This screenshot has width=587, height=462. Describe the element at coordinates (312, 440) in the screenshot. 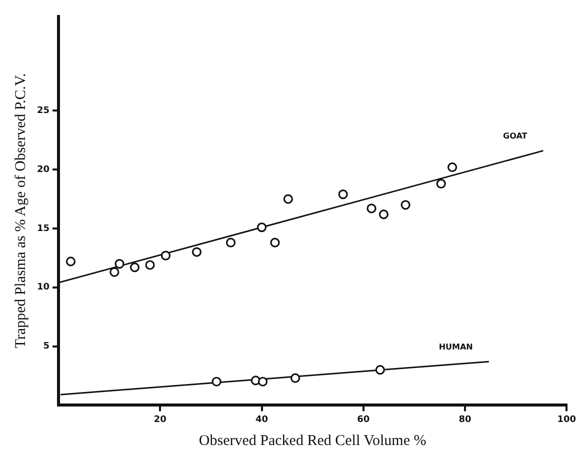

I see `x-axis-title: Observed Packed Red Cell Volume %` at that location.